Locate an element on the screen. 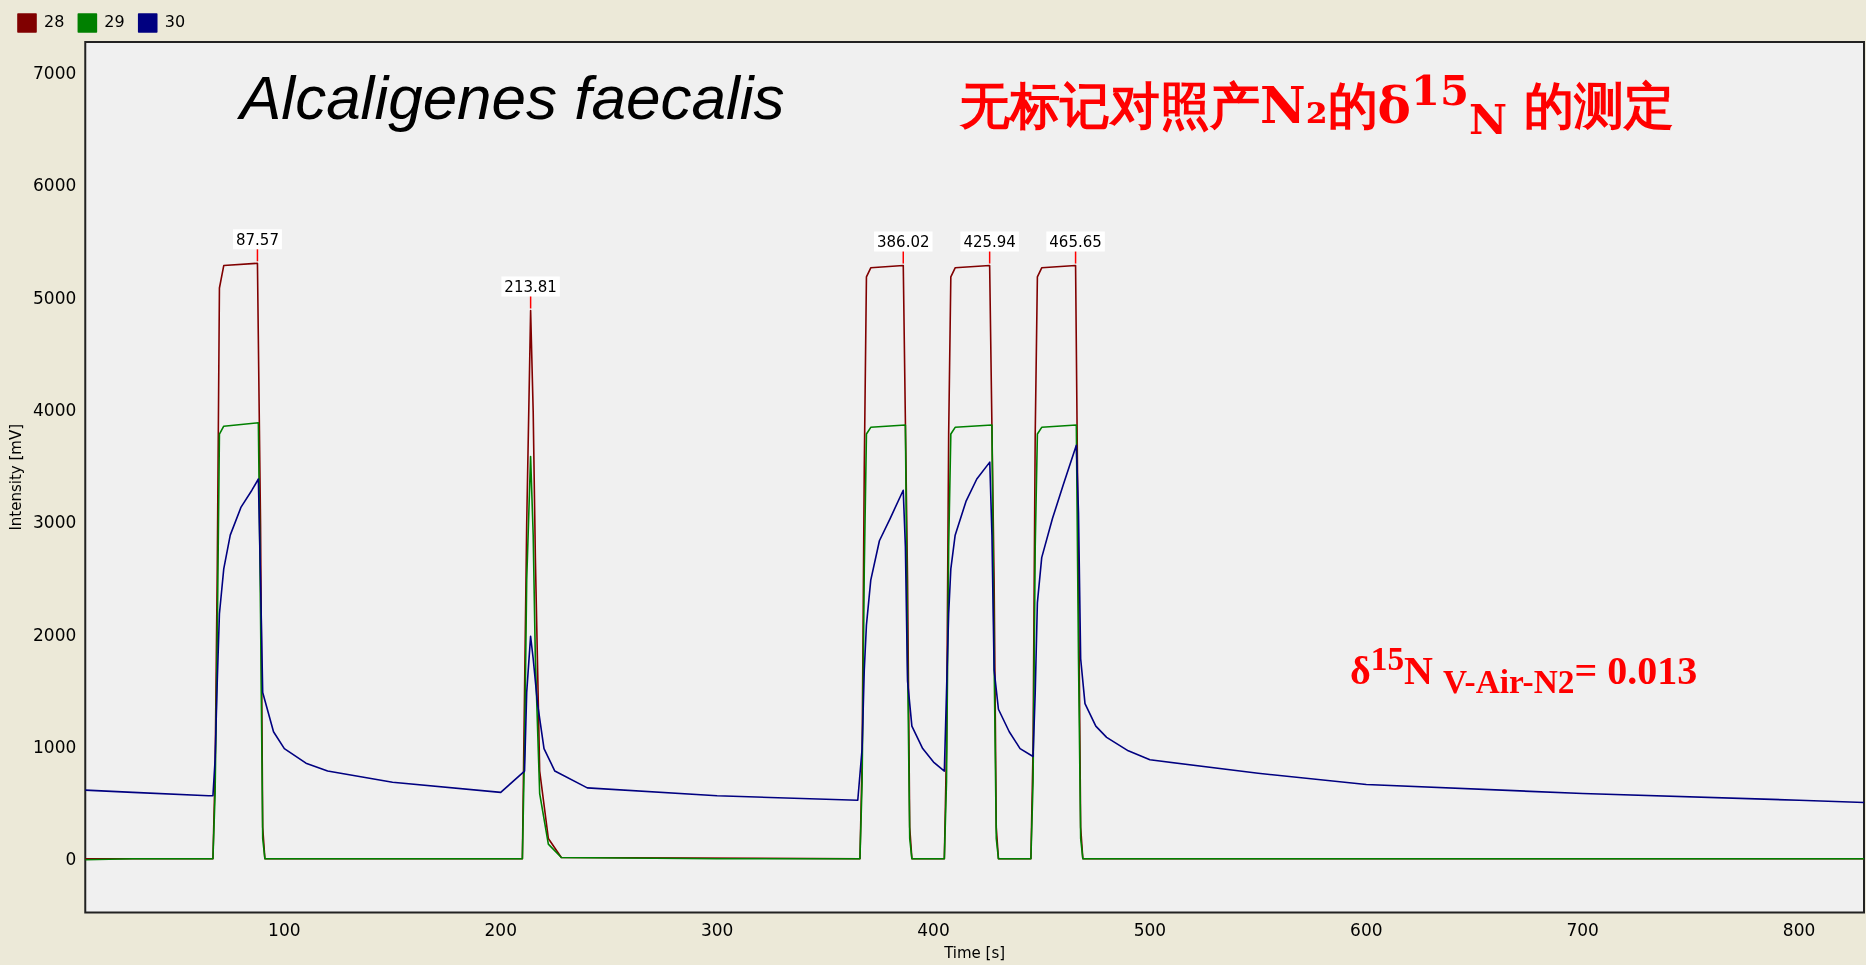 The image size is (1866, 965). x-tick-label: 800 is located at coordinates (1799, 930).